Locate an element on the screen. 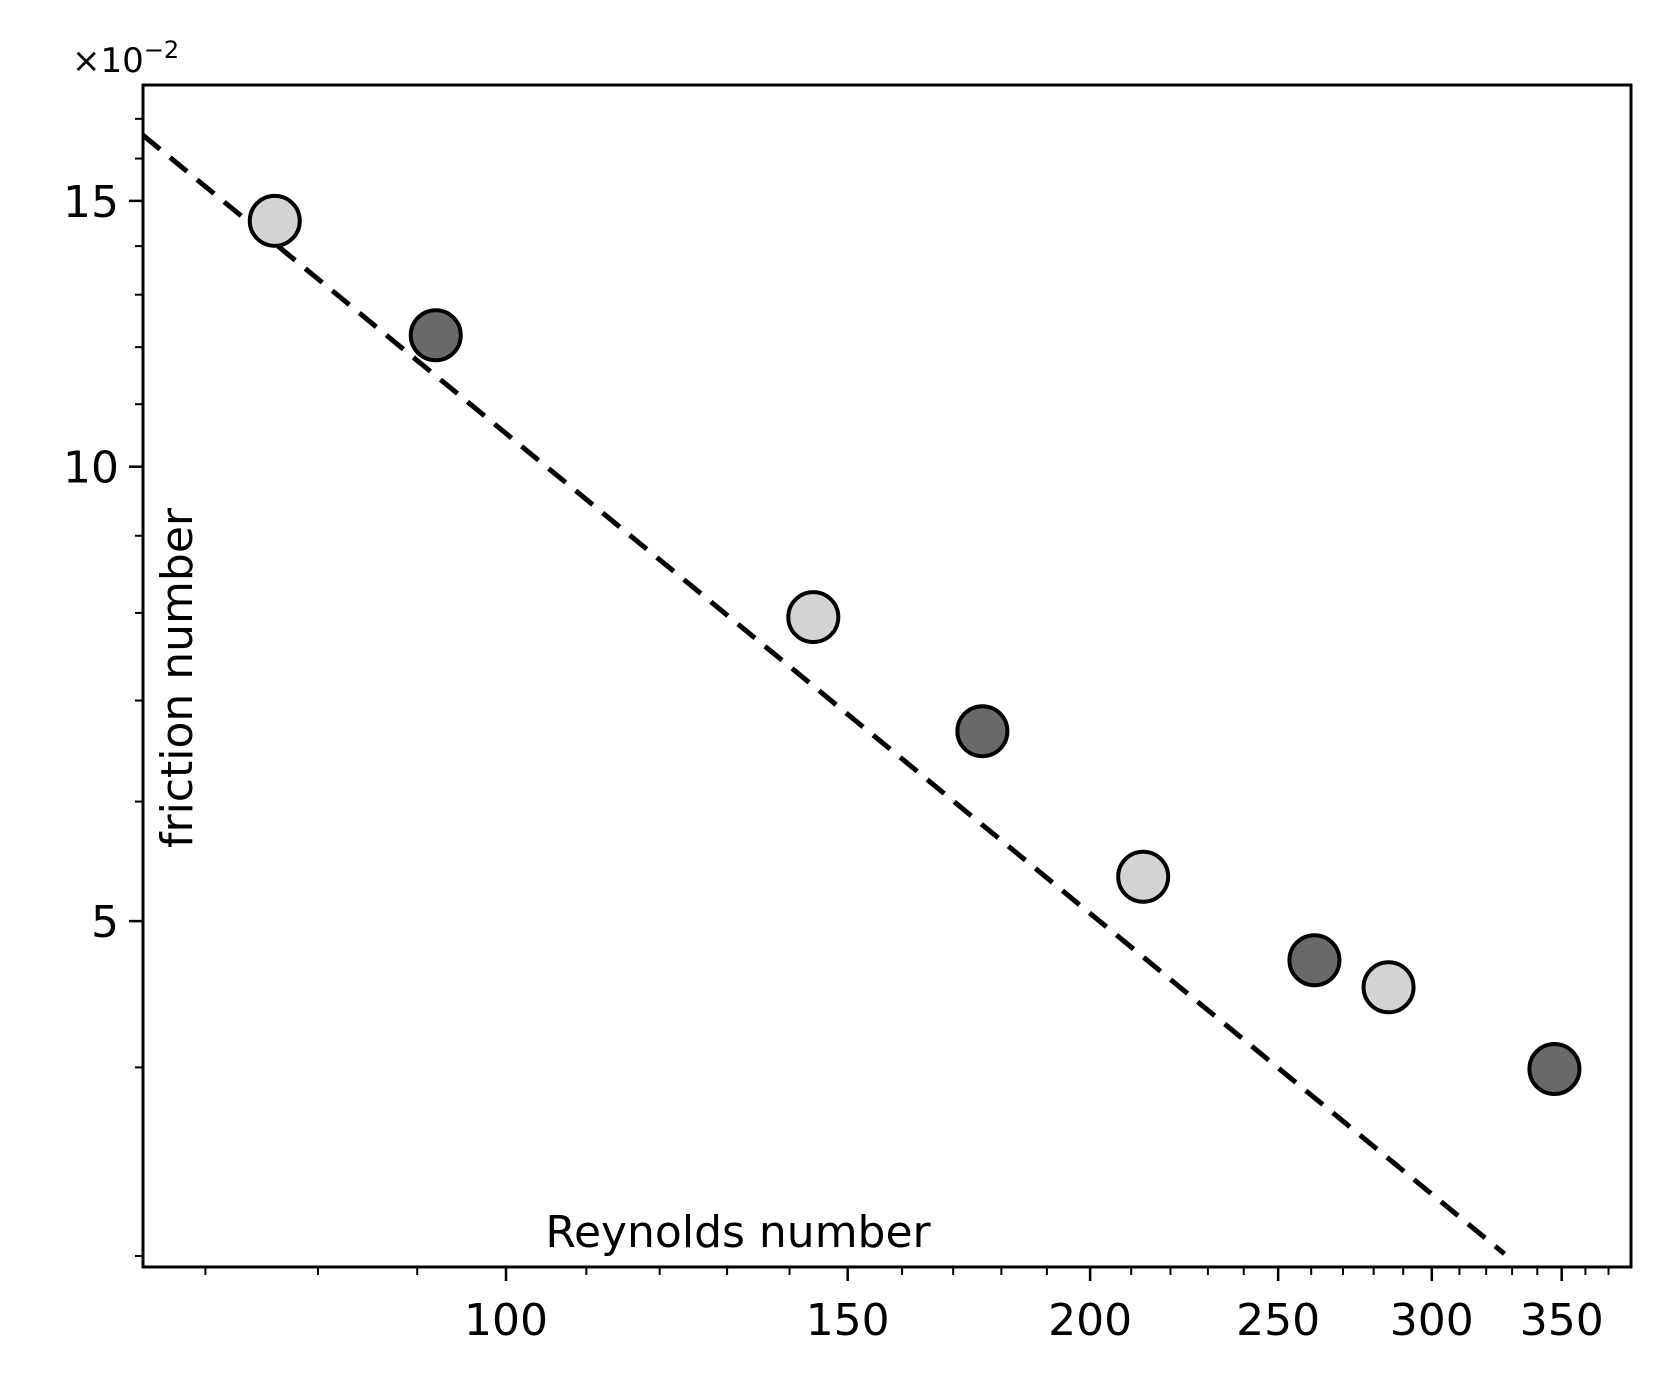 The width and height of the screenshot is (1661, 1389). y-offset-exponent: −2 is located at coordinates (161, 50).